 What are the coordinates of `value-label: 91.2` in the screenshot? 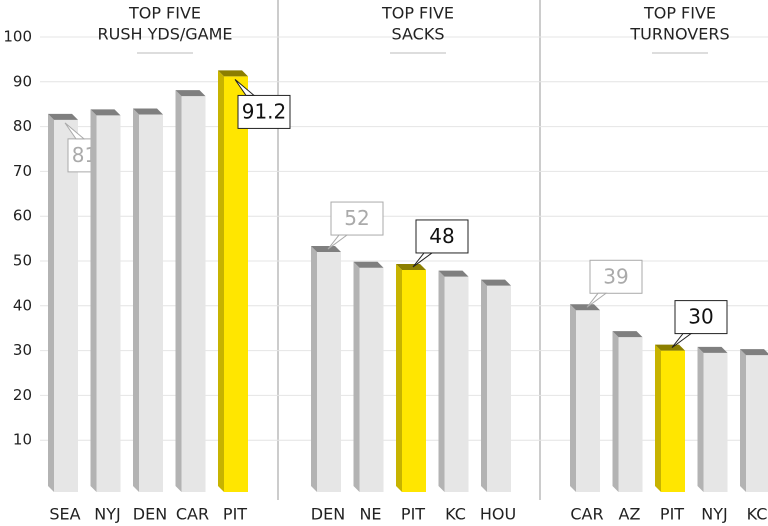 It's located at (264, 111).